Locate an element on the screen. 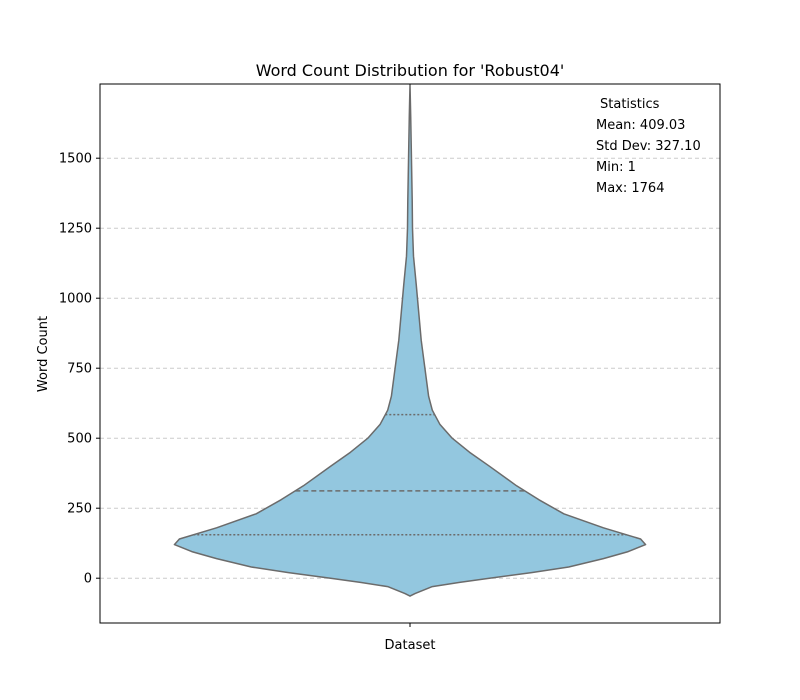  y-tick-label: 1000 is located at coordinates (75, 299).